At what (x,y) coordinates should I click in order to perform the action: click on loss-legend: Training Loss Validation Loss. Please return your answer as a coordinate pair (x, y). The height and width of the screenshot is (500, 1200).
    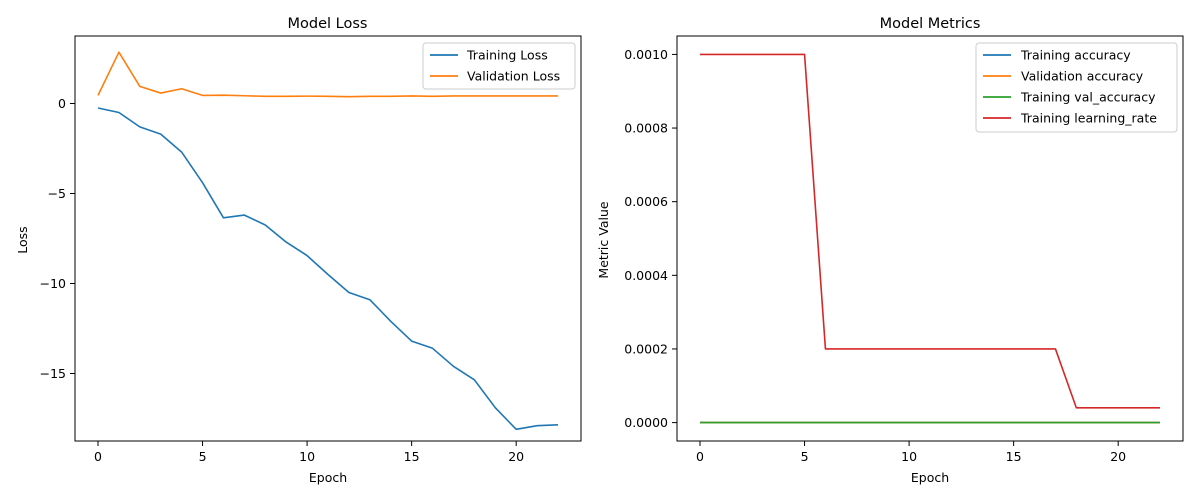
    Looking at the image, I should click on (499, 66).